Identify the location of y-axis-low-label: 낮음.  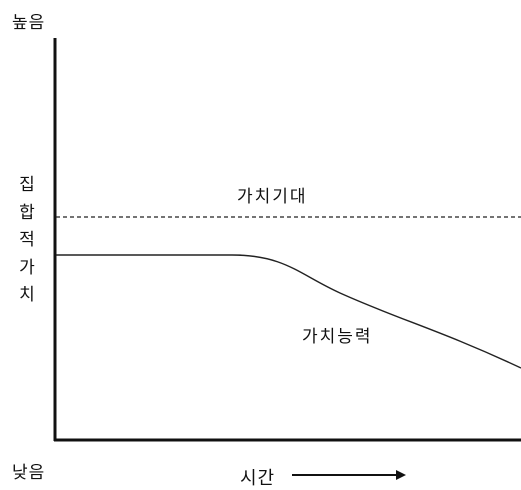
(29, 473).